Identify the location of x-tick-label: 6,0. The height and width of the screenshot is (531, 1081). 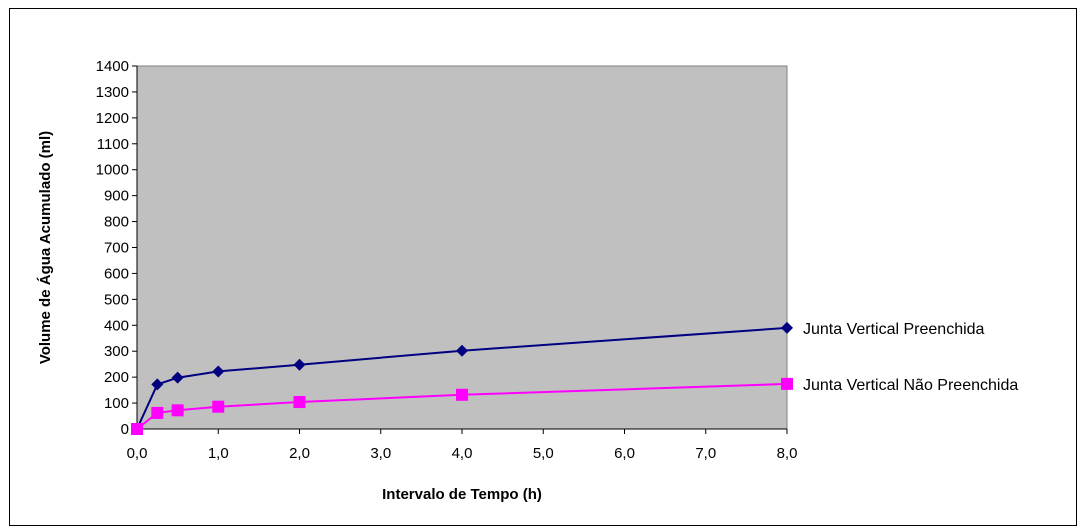
(624, 453).